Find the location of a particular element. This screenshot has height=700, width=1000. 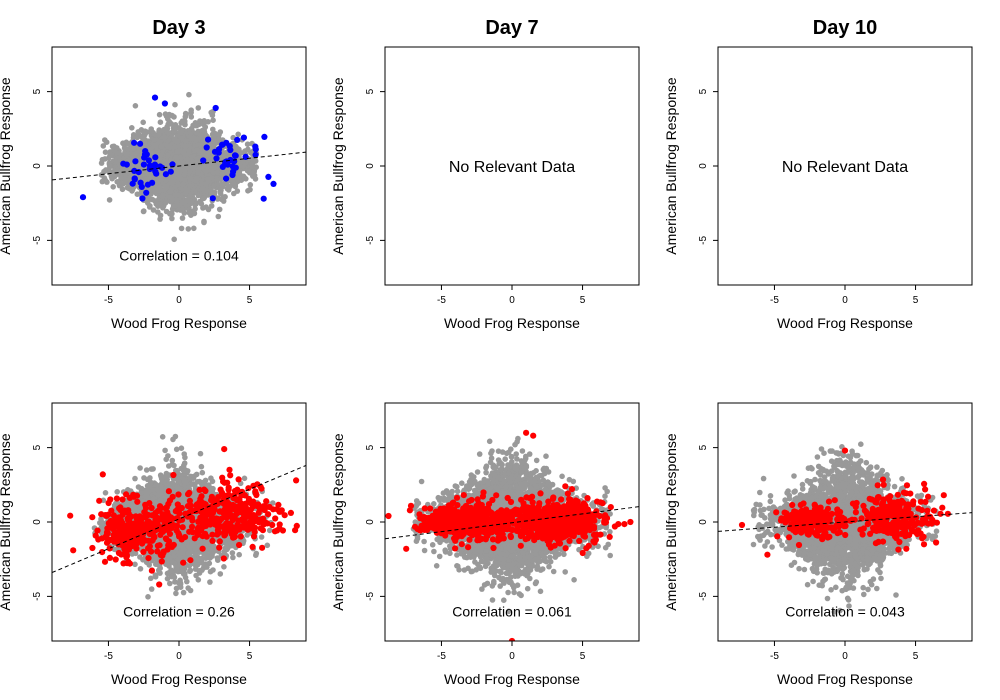

x-tick-label: -5 is located at coordinates (774, 300).